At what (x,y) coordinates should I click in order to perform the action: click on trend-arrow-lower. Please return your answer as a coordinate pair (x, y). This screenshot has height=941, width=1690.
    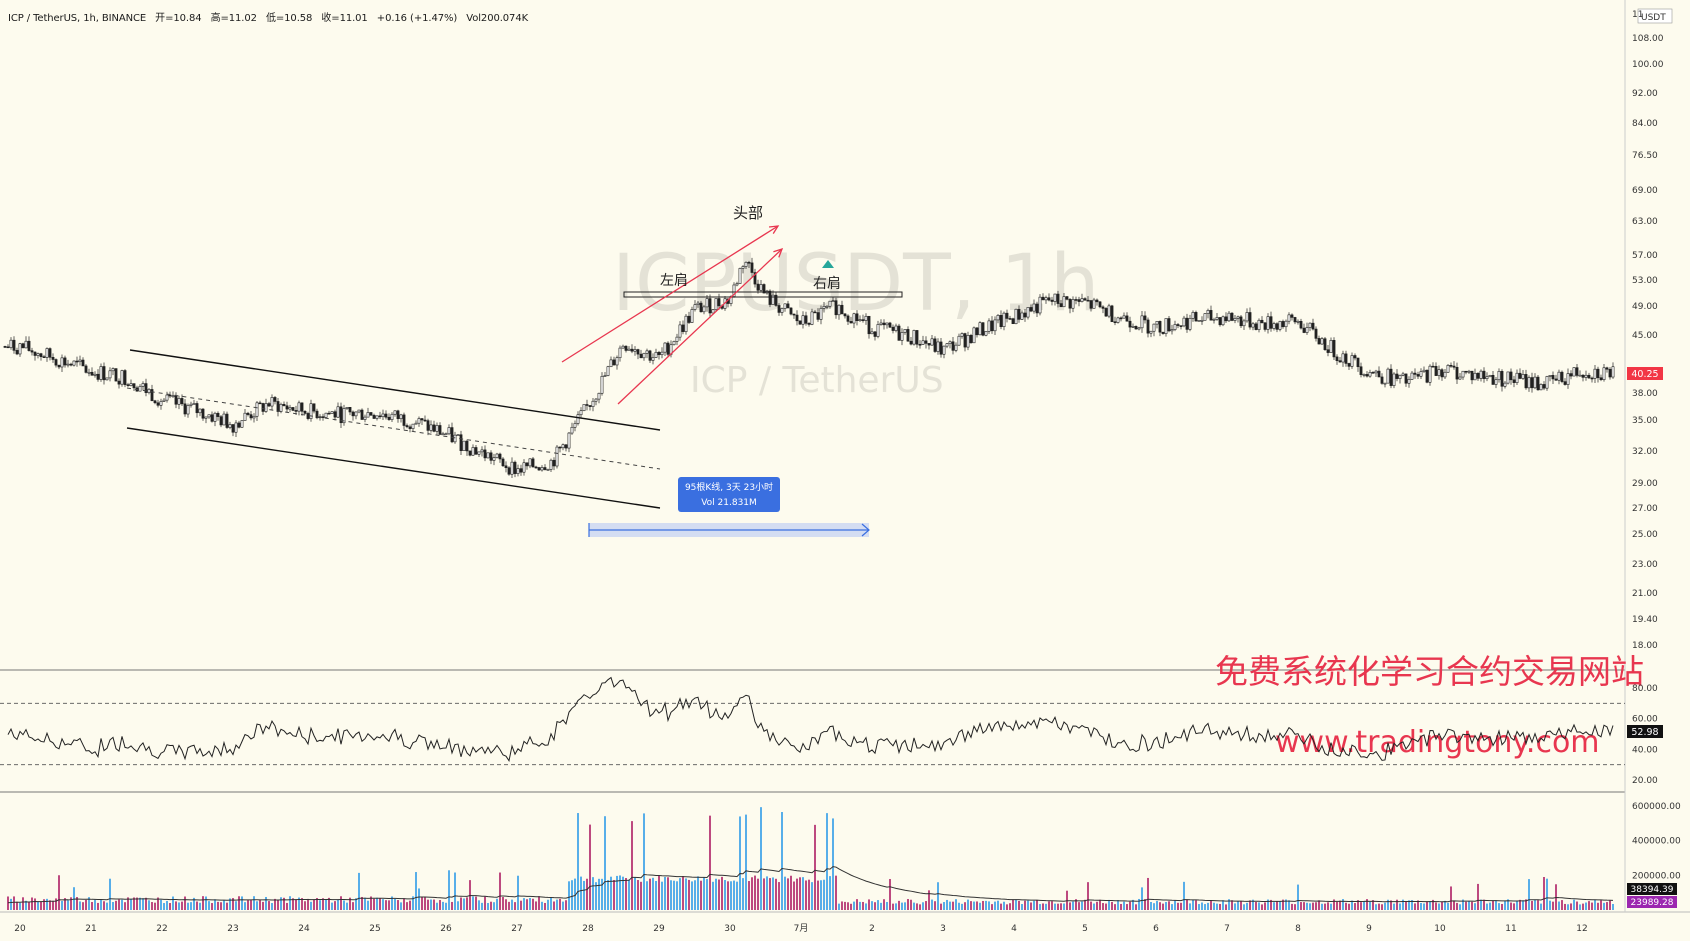
    Looking at the image, I should click on (700, 326).